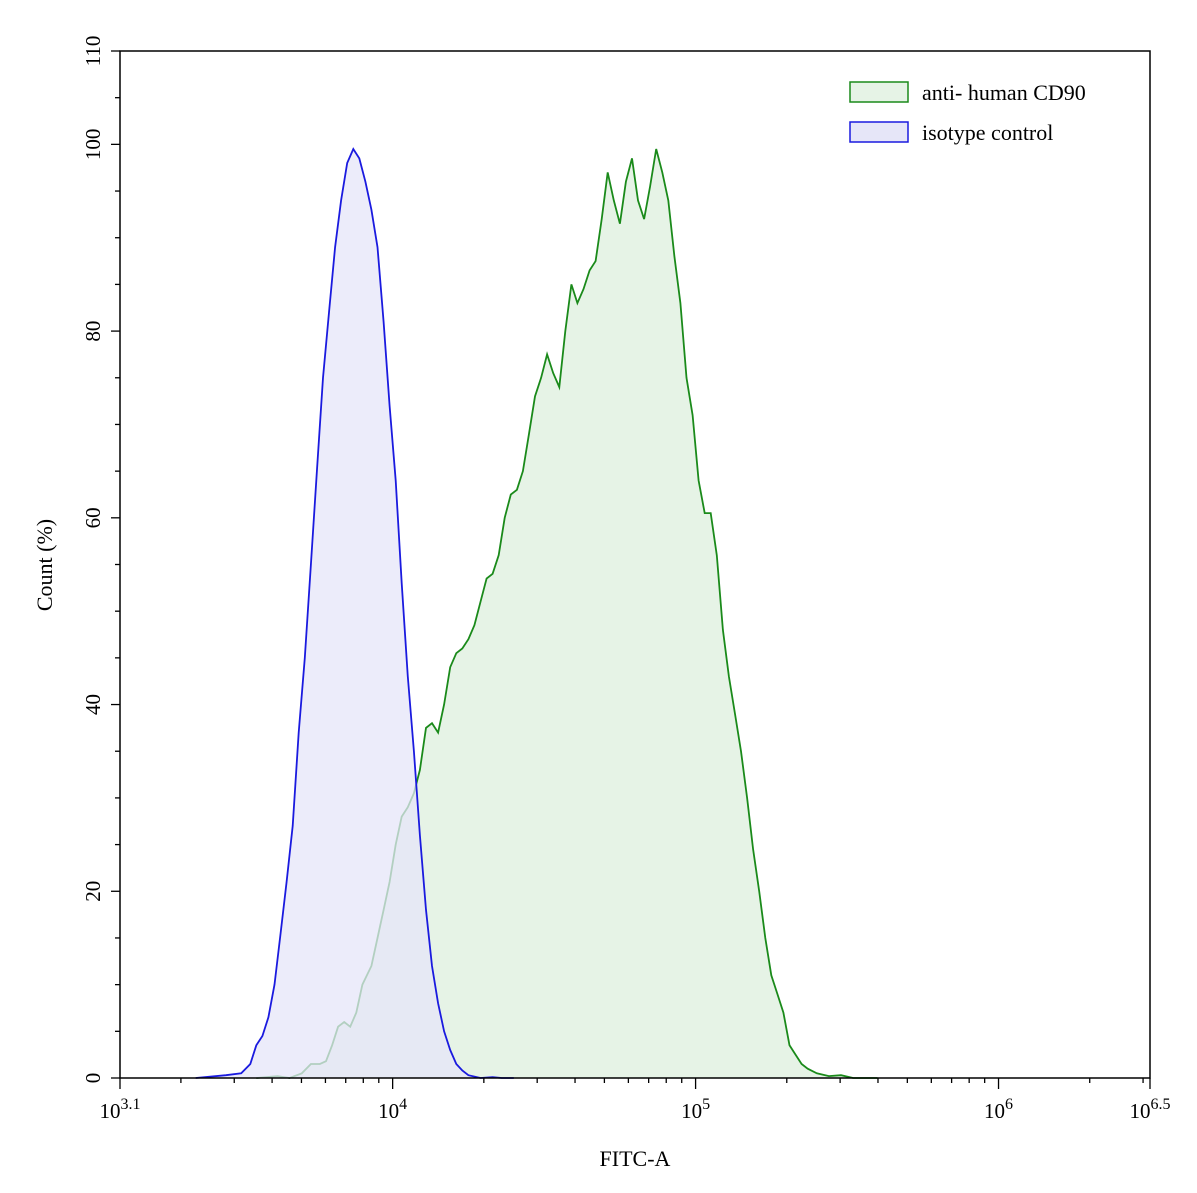 This screenshot has width=1197, height=1193. What do you see at coordinates (93, 51) in the screenshot?
I see `y-tick-label: 110` at bounding box center [93, 51].